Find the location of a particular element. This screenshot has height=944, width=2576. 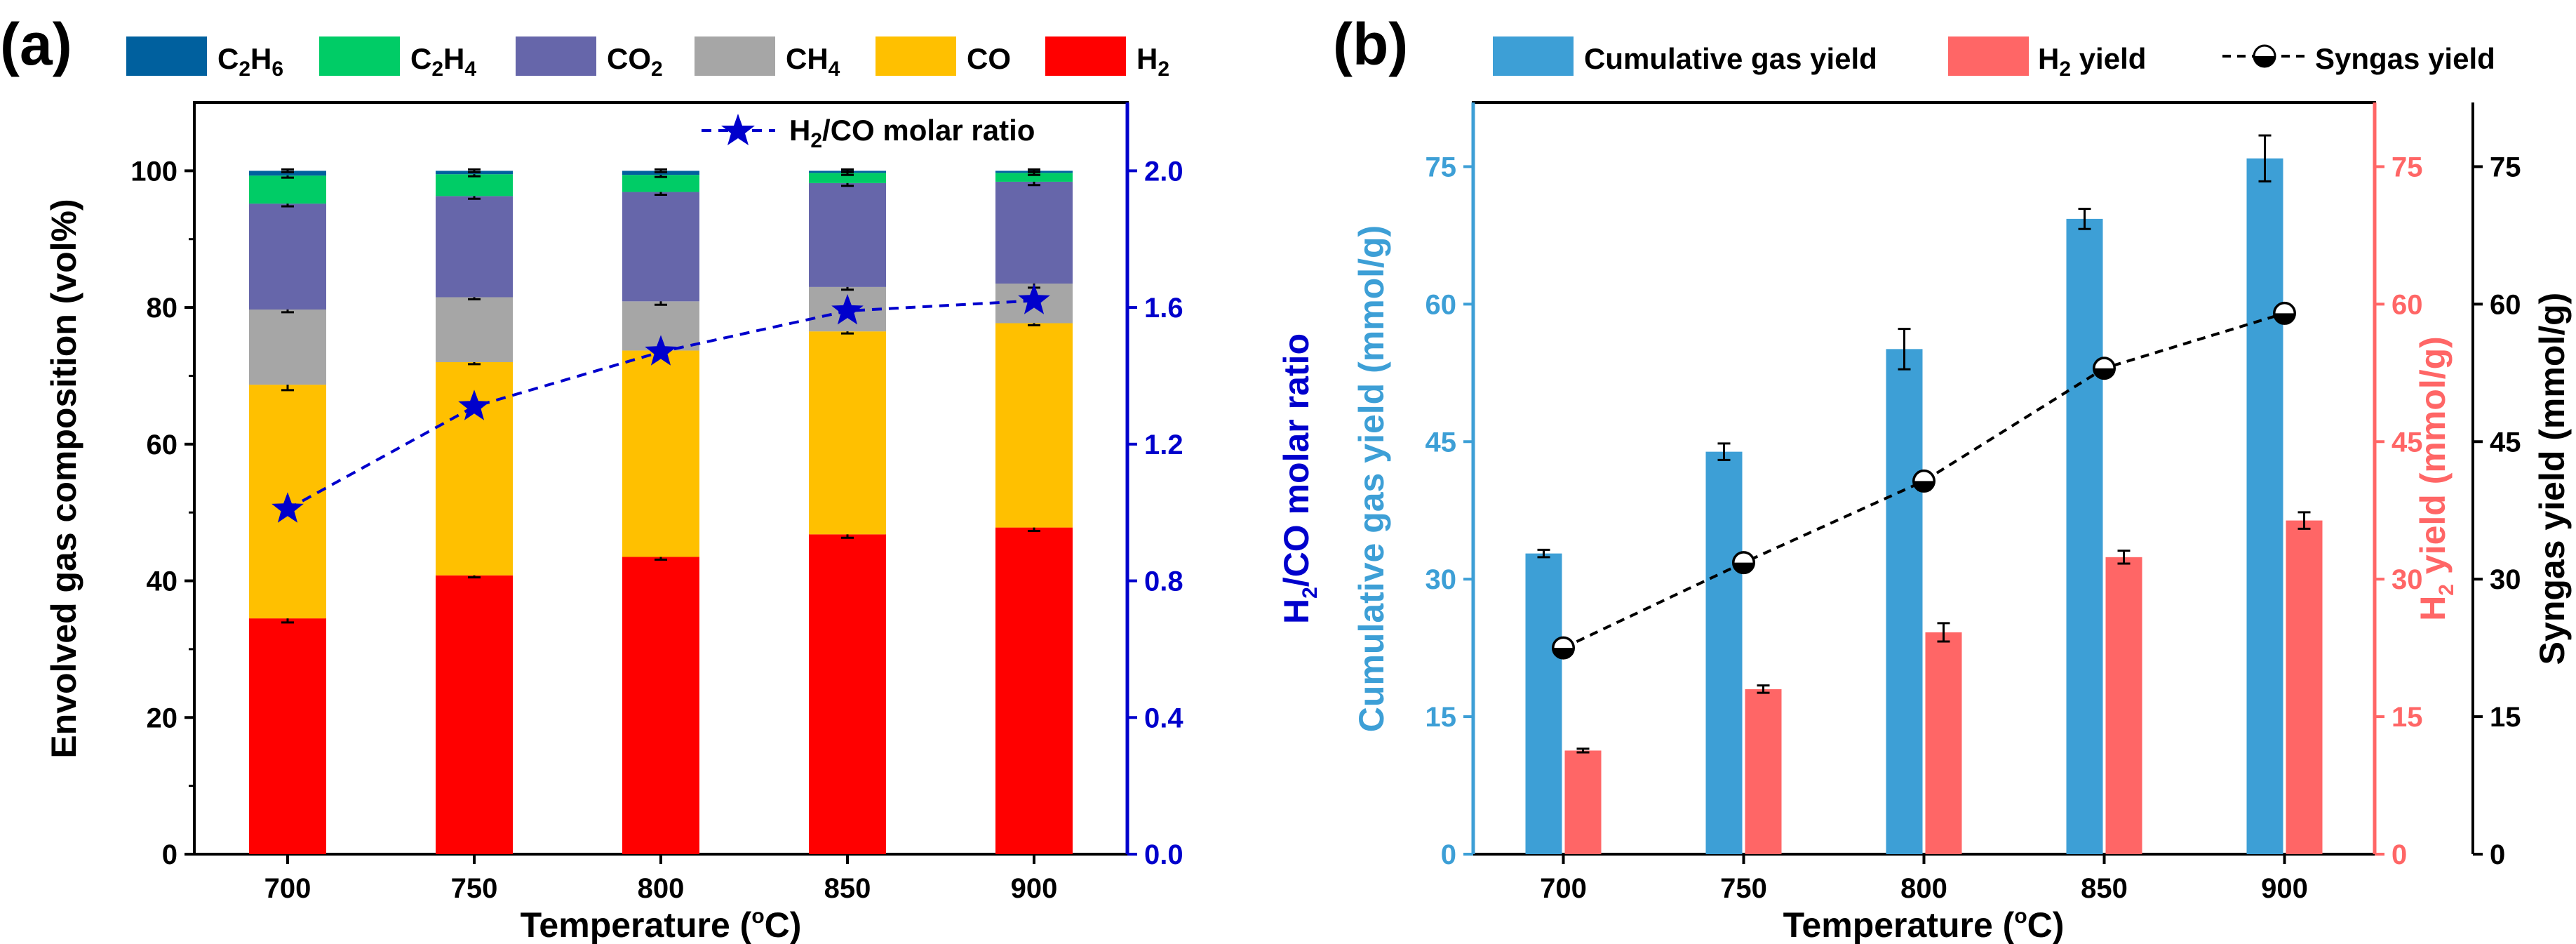

y-ticks-a: 0 20 40 60 80 100 is located at coordinates (162, 513).